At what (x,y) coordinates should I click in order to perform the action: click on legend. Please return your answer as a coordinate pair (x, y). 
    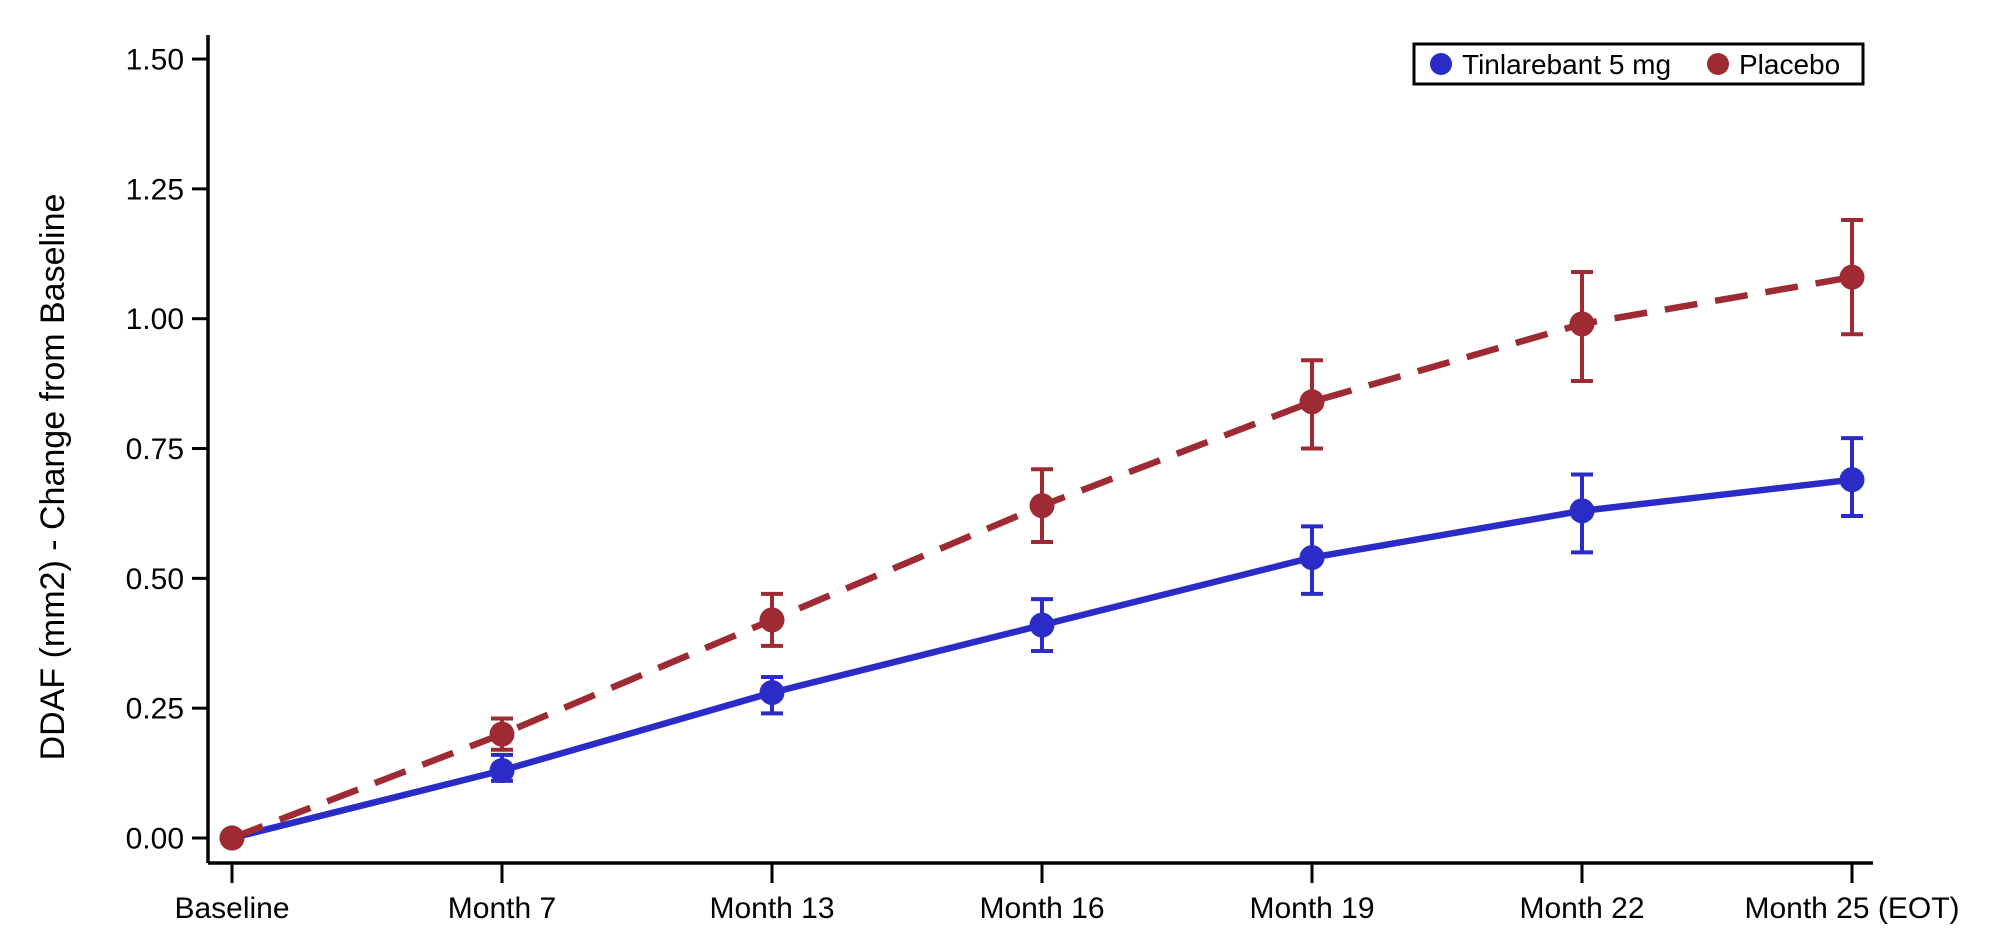
    Looking at the image, I should click on (1638, 64).